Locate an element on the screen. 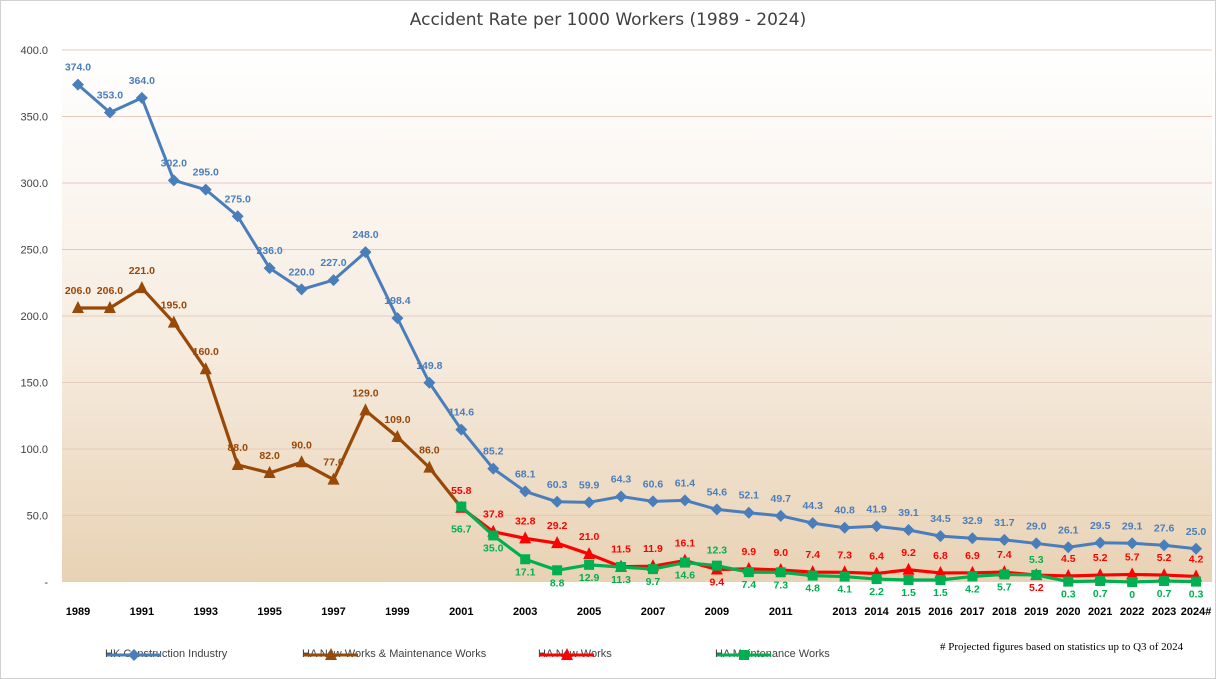 This screenshot has width=1216, height=679. data-label: 68.1 is located at coordinates (525, 474).